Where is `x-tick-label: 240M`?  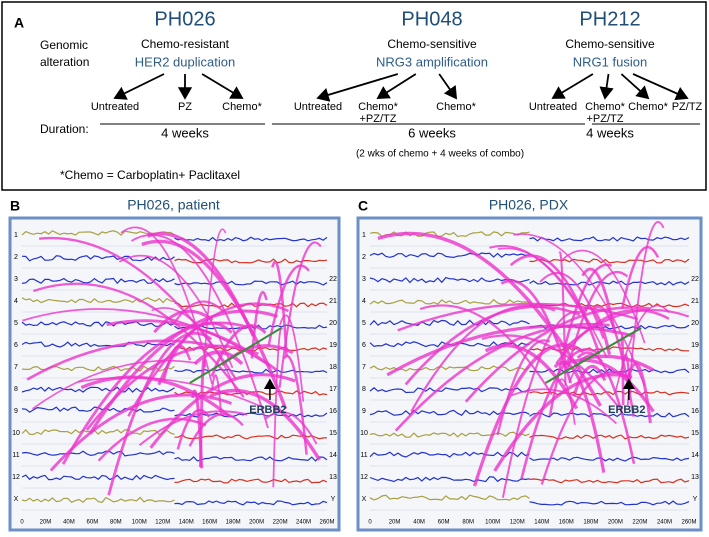 x-tick-label: 240M is located at coordinates (664, 523).